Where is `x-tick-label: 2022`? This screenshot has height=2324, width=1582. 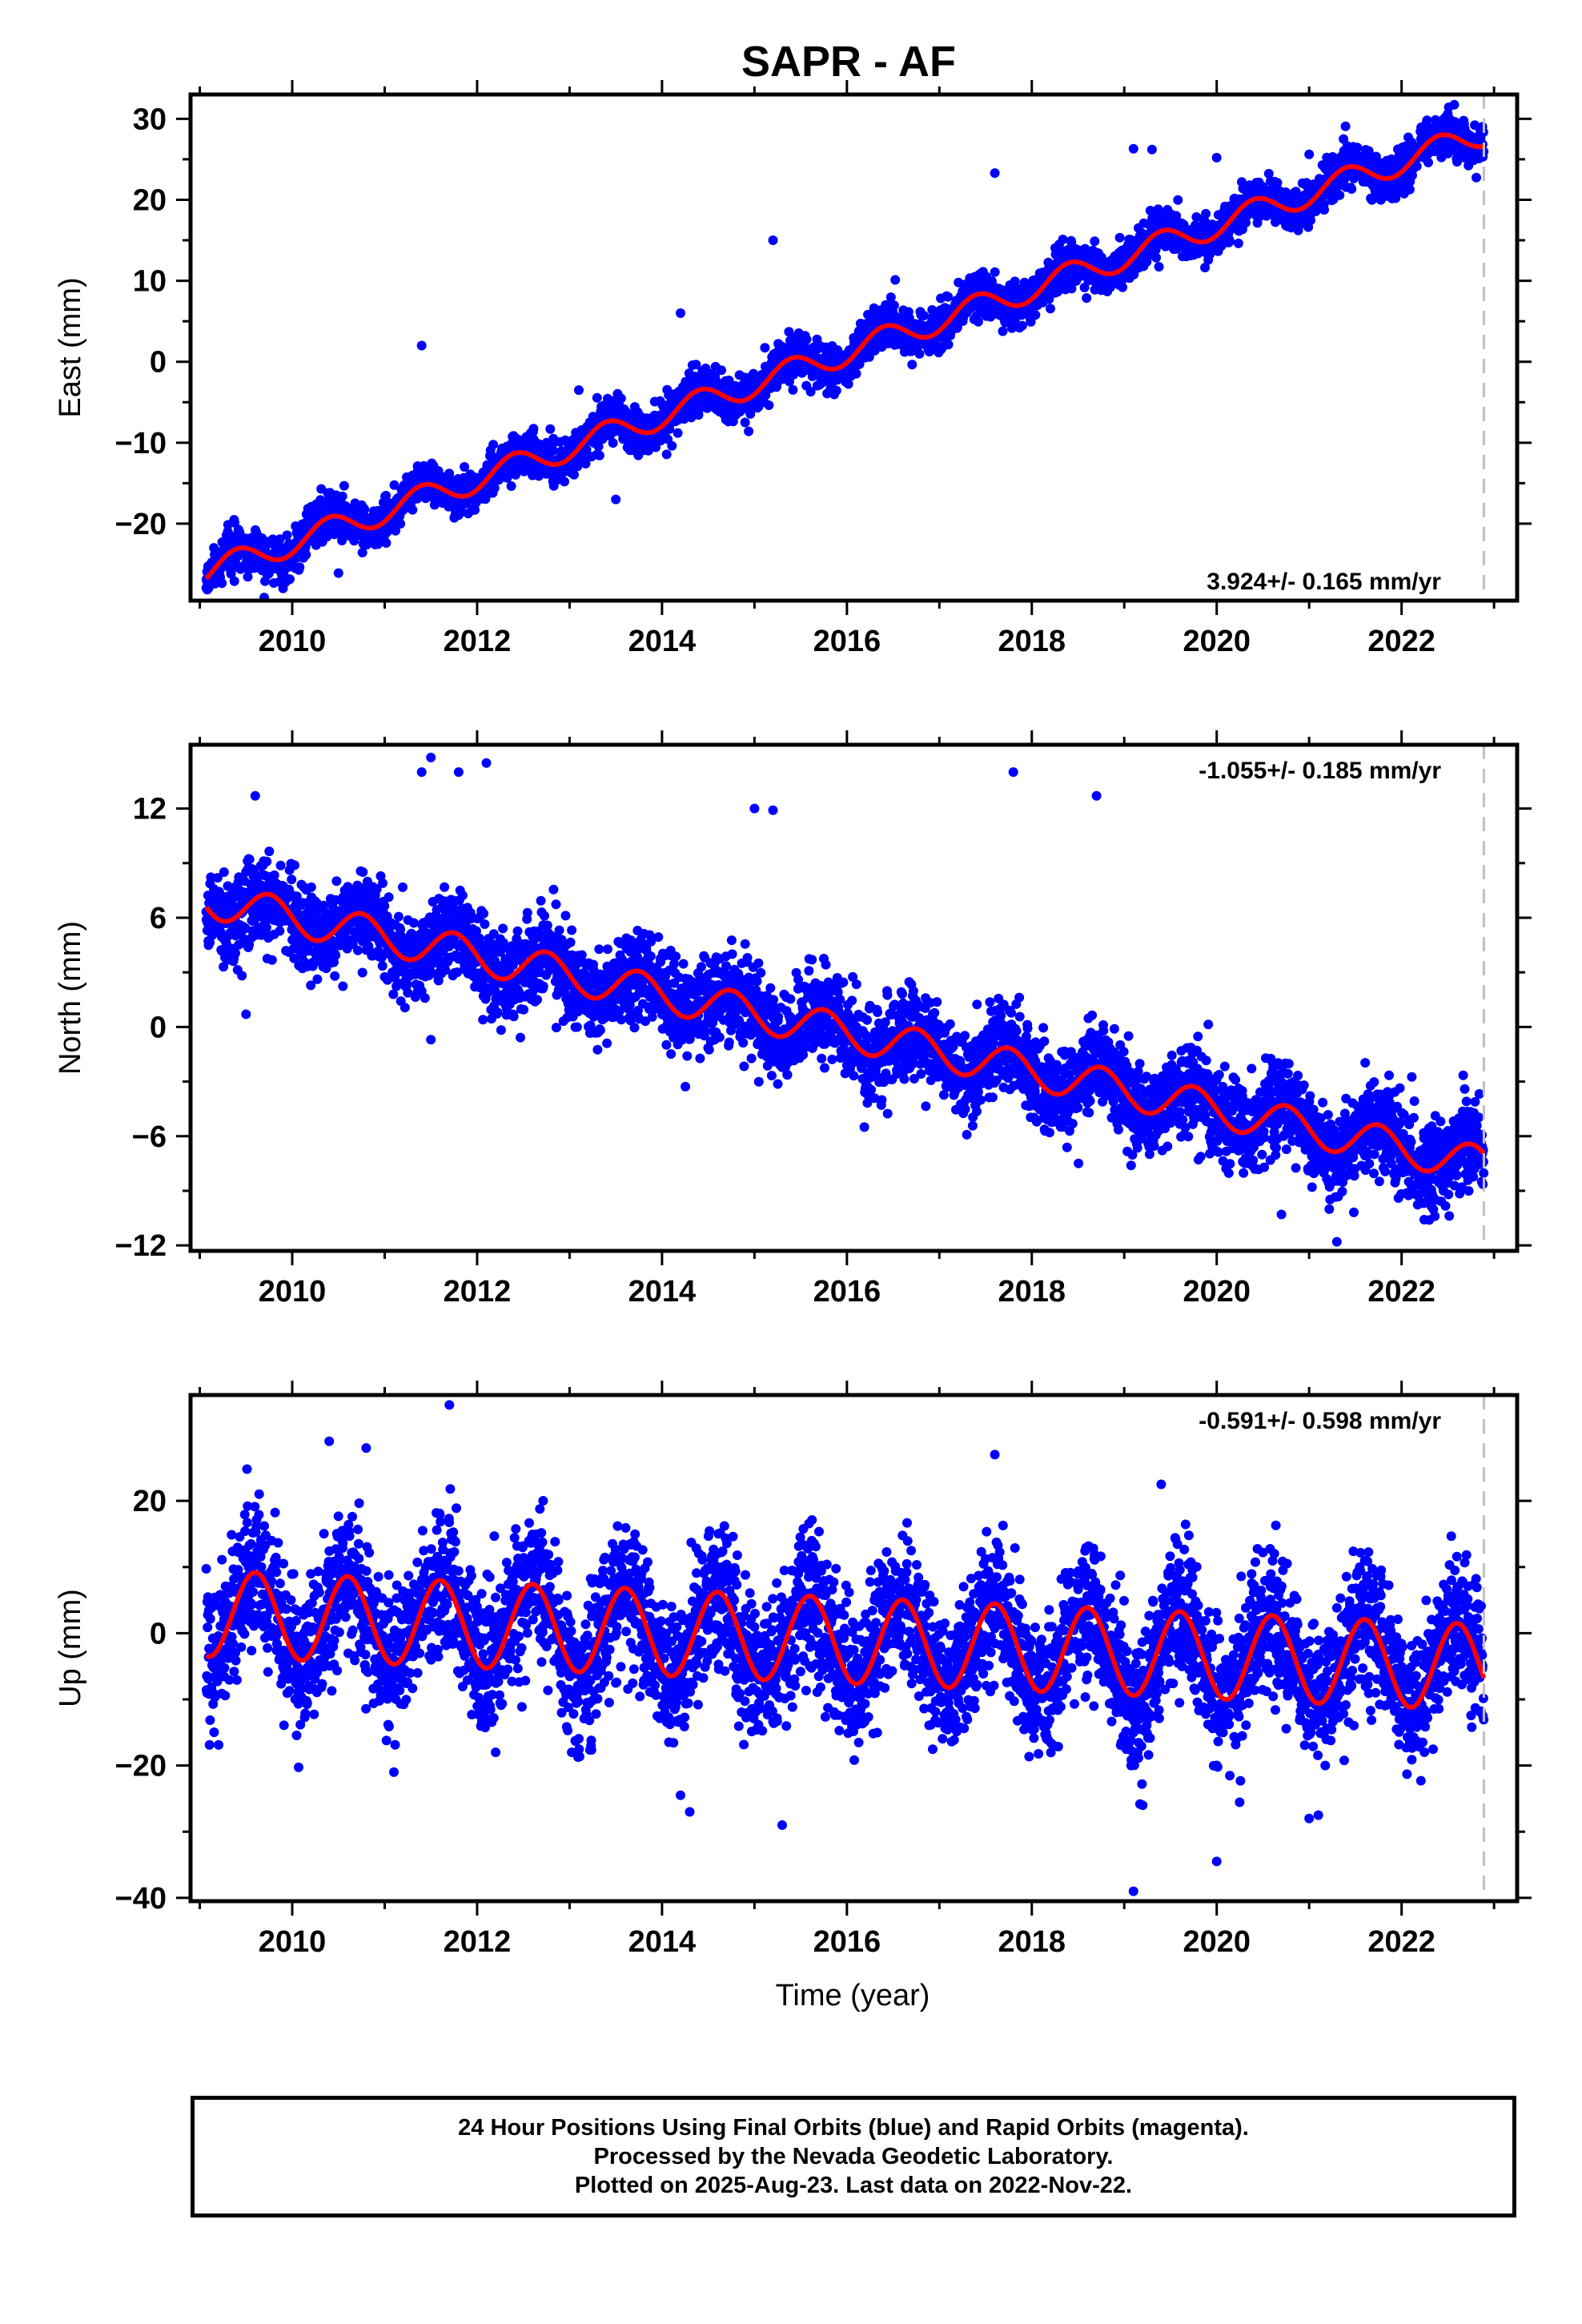
x-tick-label: 2022 is located at coordinates (1401, 641).